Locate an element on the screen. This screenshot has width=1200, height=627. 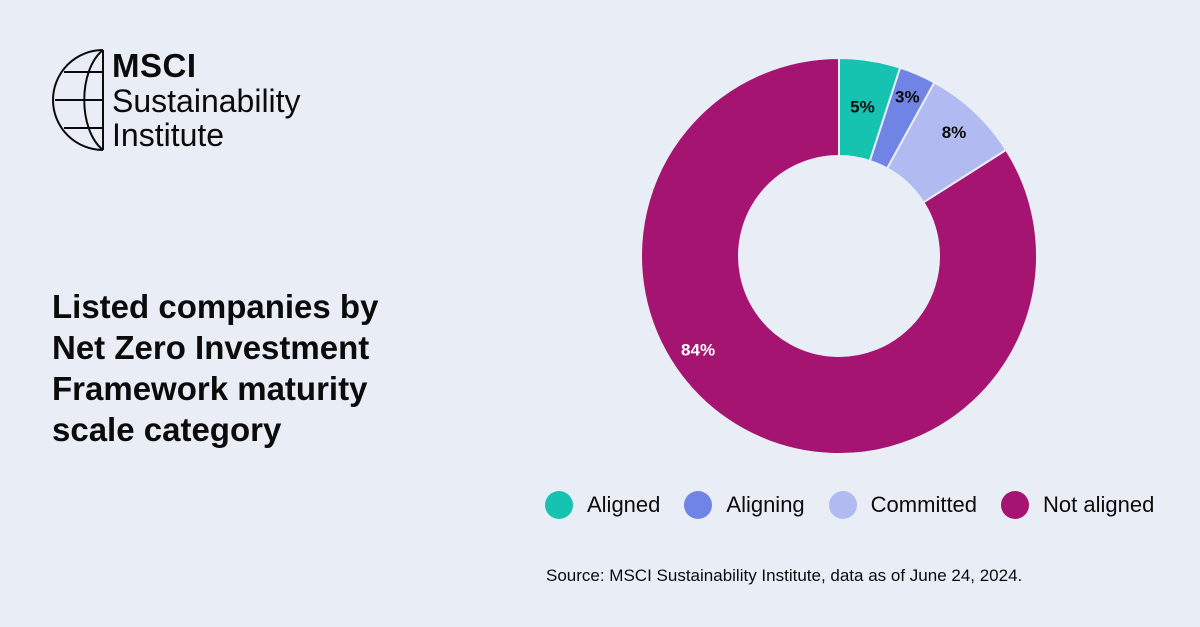
legend-item-aligning: Aligning is located at coordinates (744, 505).